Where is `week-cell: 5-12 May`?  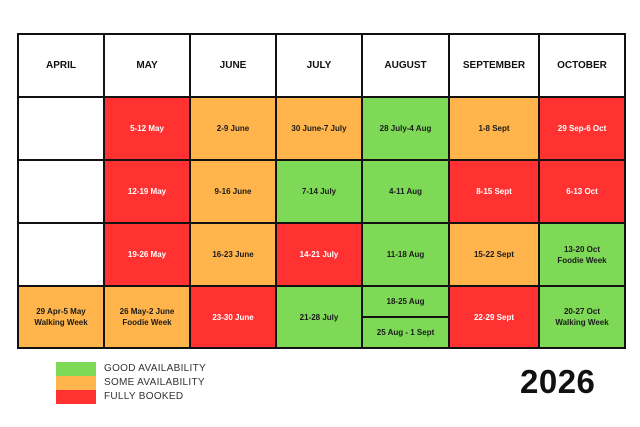
week-cell: 5-12 May is located at coordinates (147, 128).